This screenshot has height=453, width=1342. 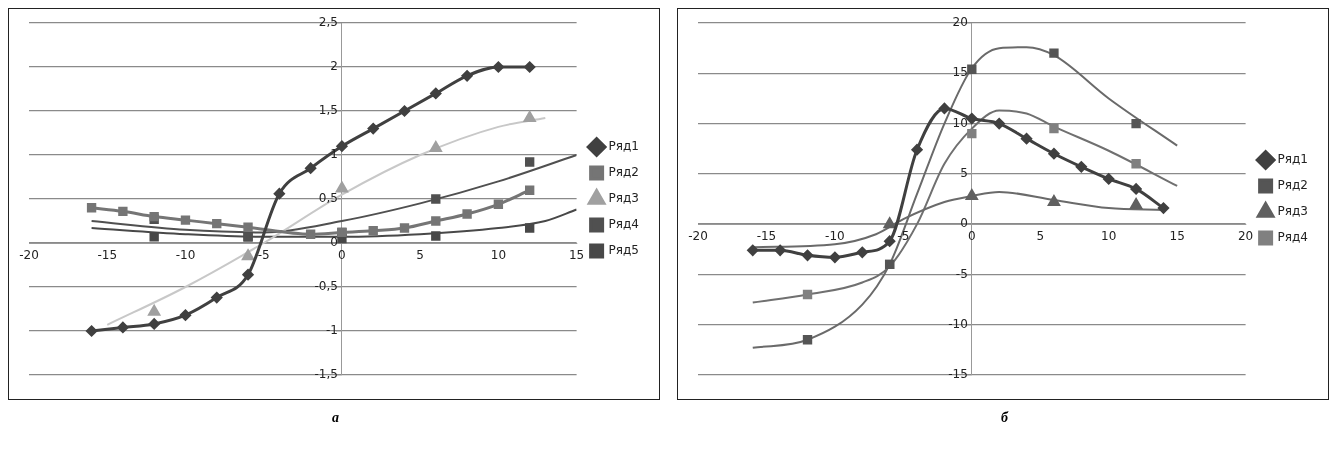 I want to click on y-tick-label: -1,5, so click(x=326, y=374).